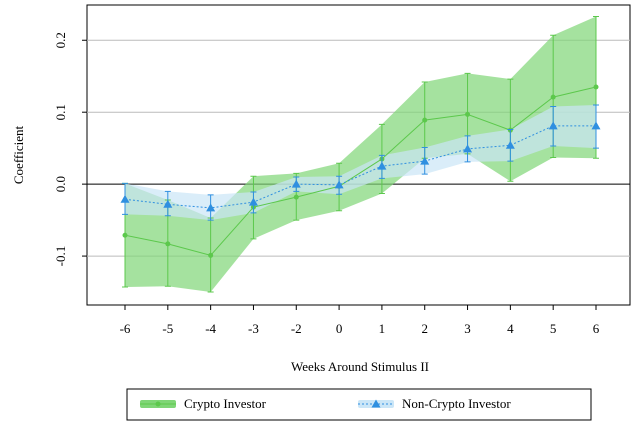 The image size is (631, 423). Describe the element at coordinates (360, 366) in the screenshot. I see `x-axis-label: Weeks Around Stimulus II` at that location.